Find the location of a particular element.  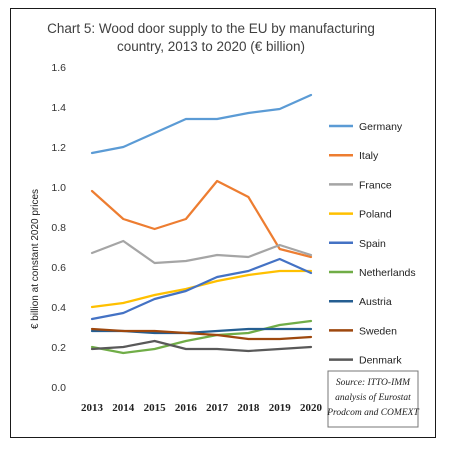

legend-label-sweden: Sweden is located at coordinates (378, 331).